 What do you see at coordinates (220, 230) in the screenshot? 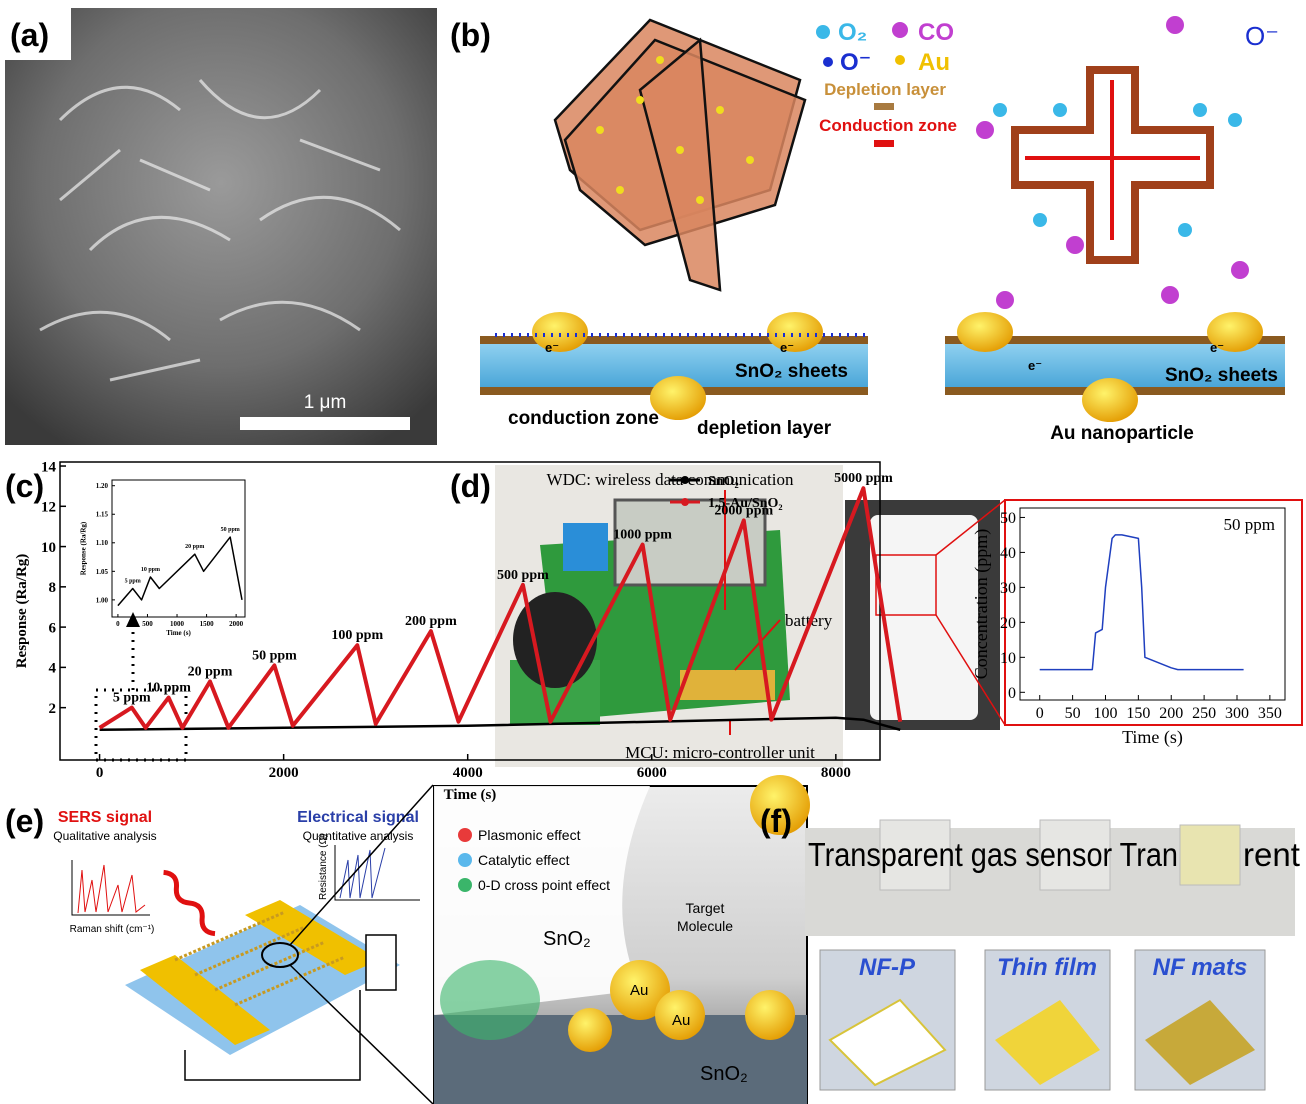
I see `petals` at bounding box center [220, 230].